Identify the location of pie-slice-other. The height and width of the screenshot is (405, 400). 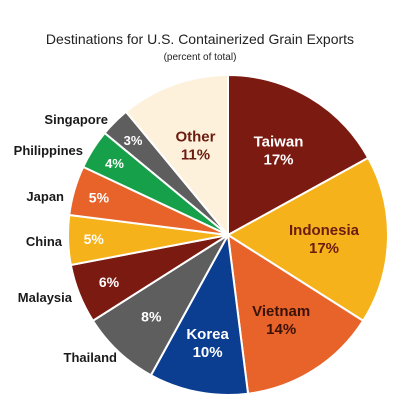
(176, 155).